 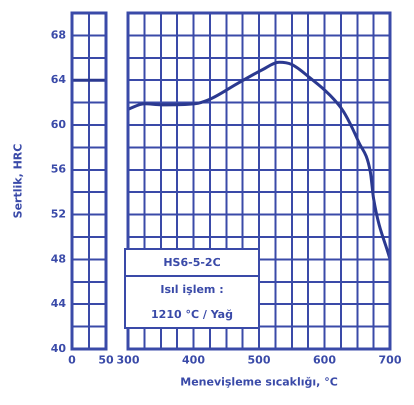 What do you see at coordinates (58, 79) in the screenshot?
I see `y-tick-label: 64` at bounding box center [58, 79].